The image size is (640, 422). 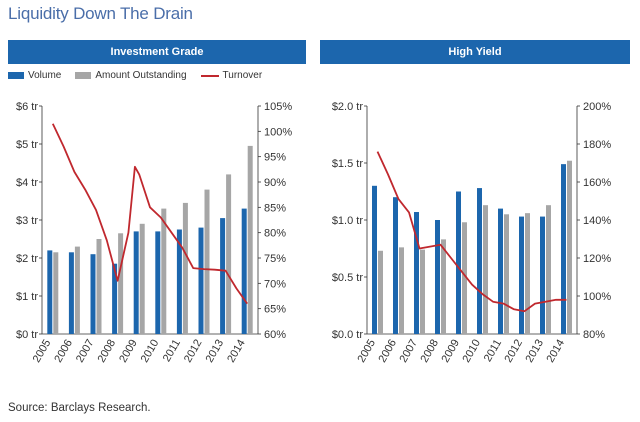 I want to click on legend-line-turnover, so click(x=209, y=75).